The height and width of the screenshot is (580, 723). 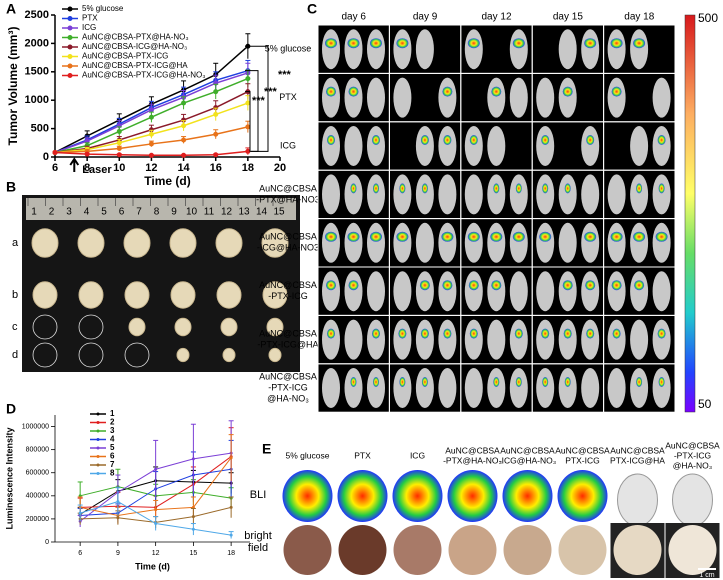 I want to click on colorbar, so click(x=690, y=213).